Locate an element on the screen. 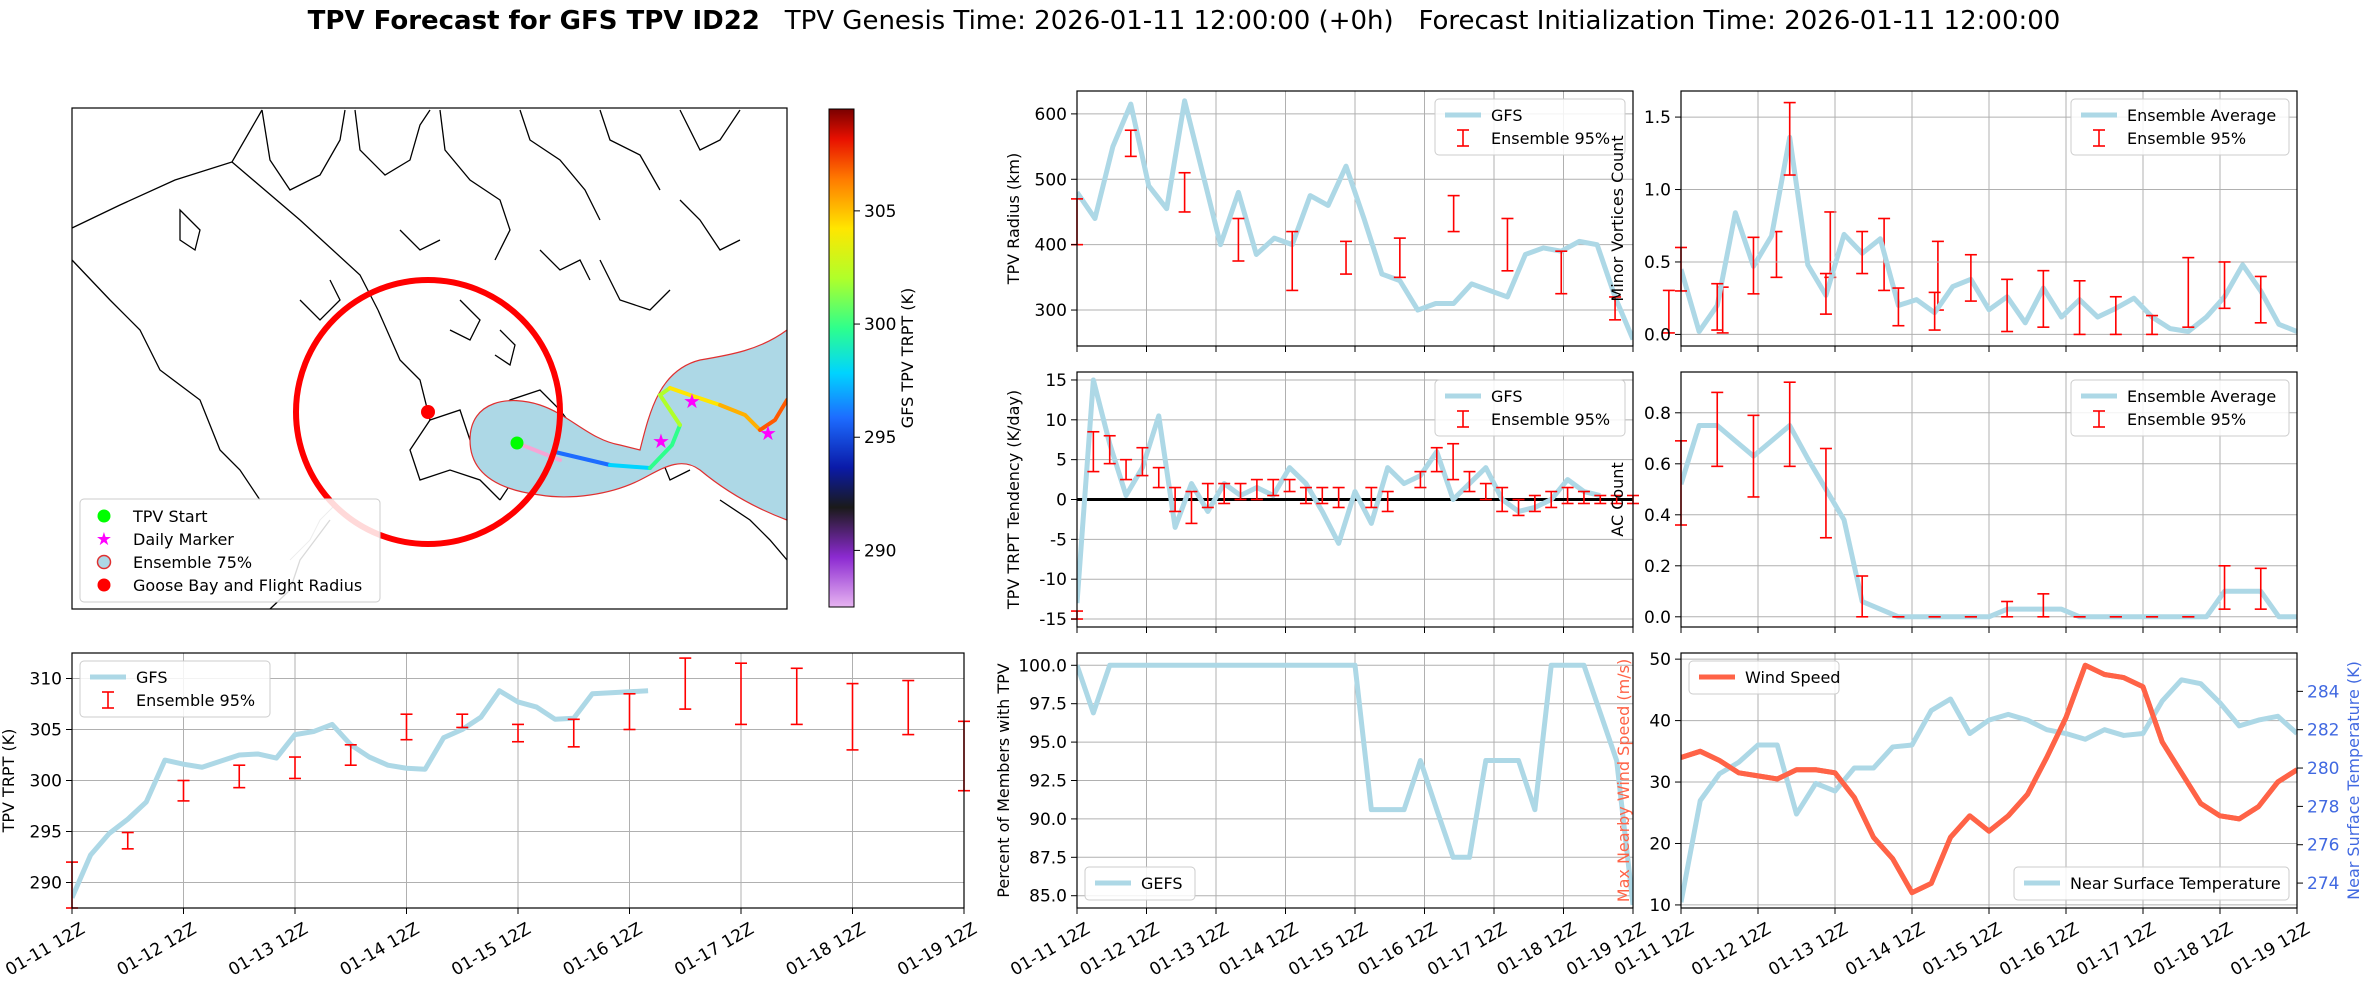 This screenshot has height=982, width=2368. members-y-tick-label: 85.0 is located at coordinates (1048, 897).